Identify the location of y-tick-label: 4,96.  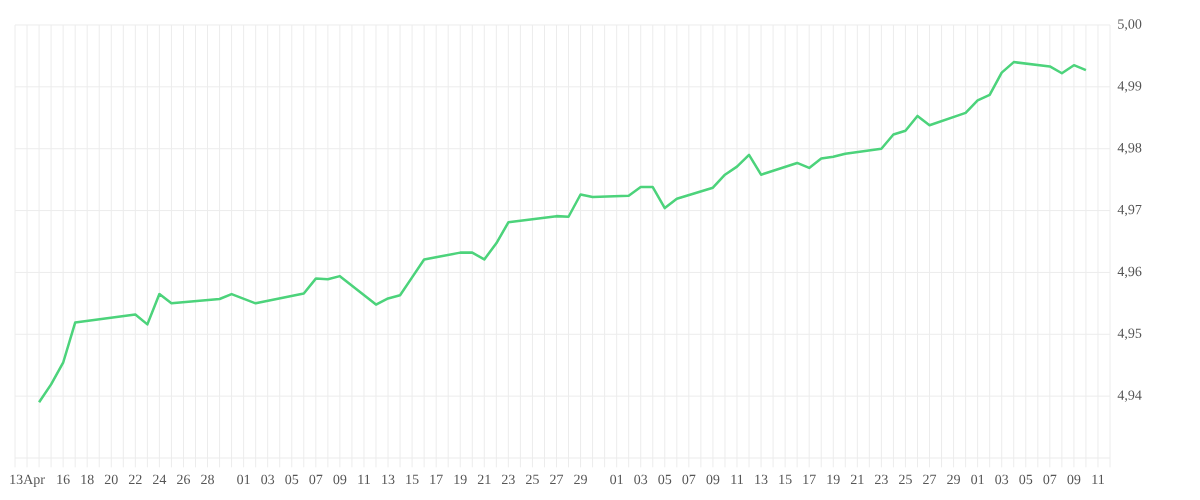
(1129, 272).